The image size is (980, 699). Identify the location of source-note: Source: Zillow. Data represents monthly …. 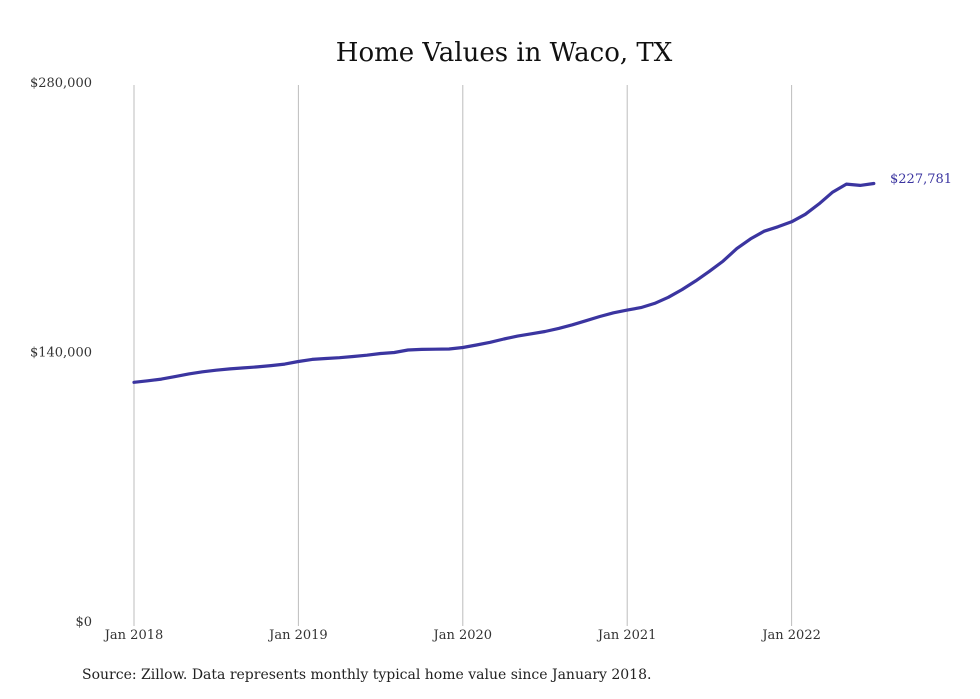
(367, 675).